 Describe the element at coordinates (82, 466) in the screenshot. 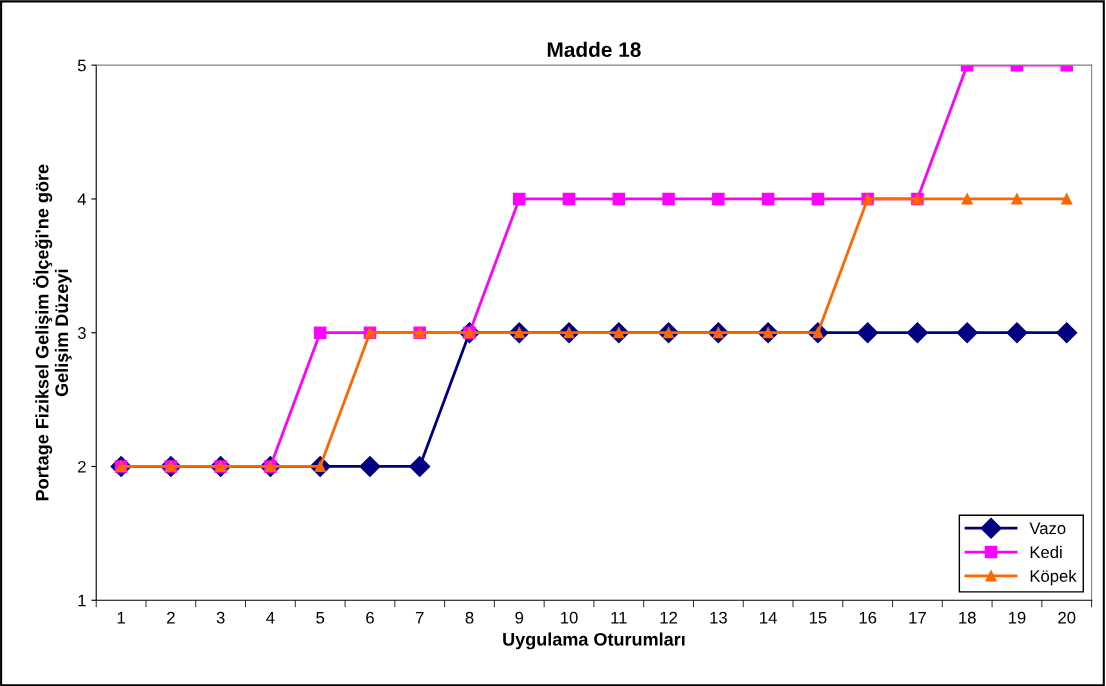

I see `y-tick-label: 2` at that location.